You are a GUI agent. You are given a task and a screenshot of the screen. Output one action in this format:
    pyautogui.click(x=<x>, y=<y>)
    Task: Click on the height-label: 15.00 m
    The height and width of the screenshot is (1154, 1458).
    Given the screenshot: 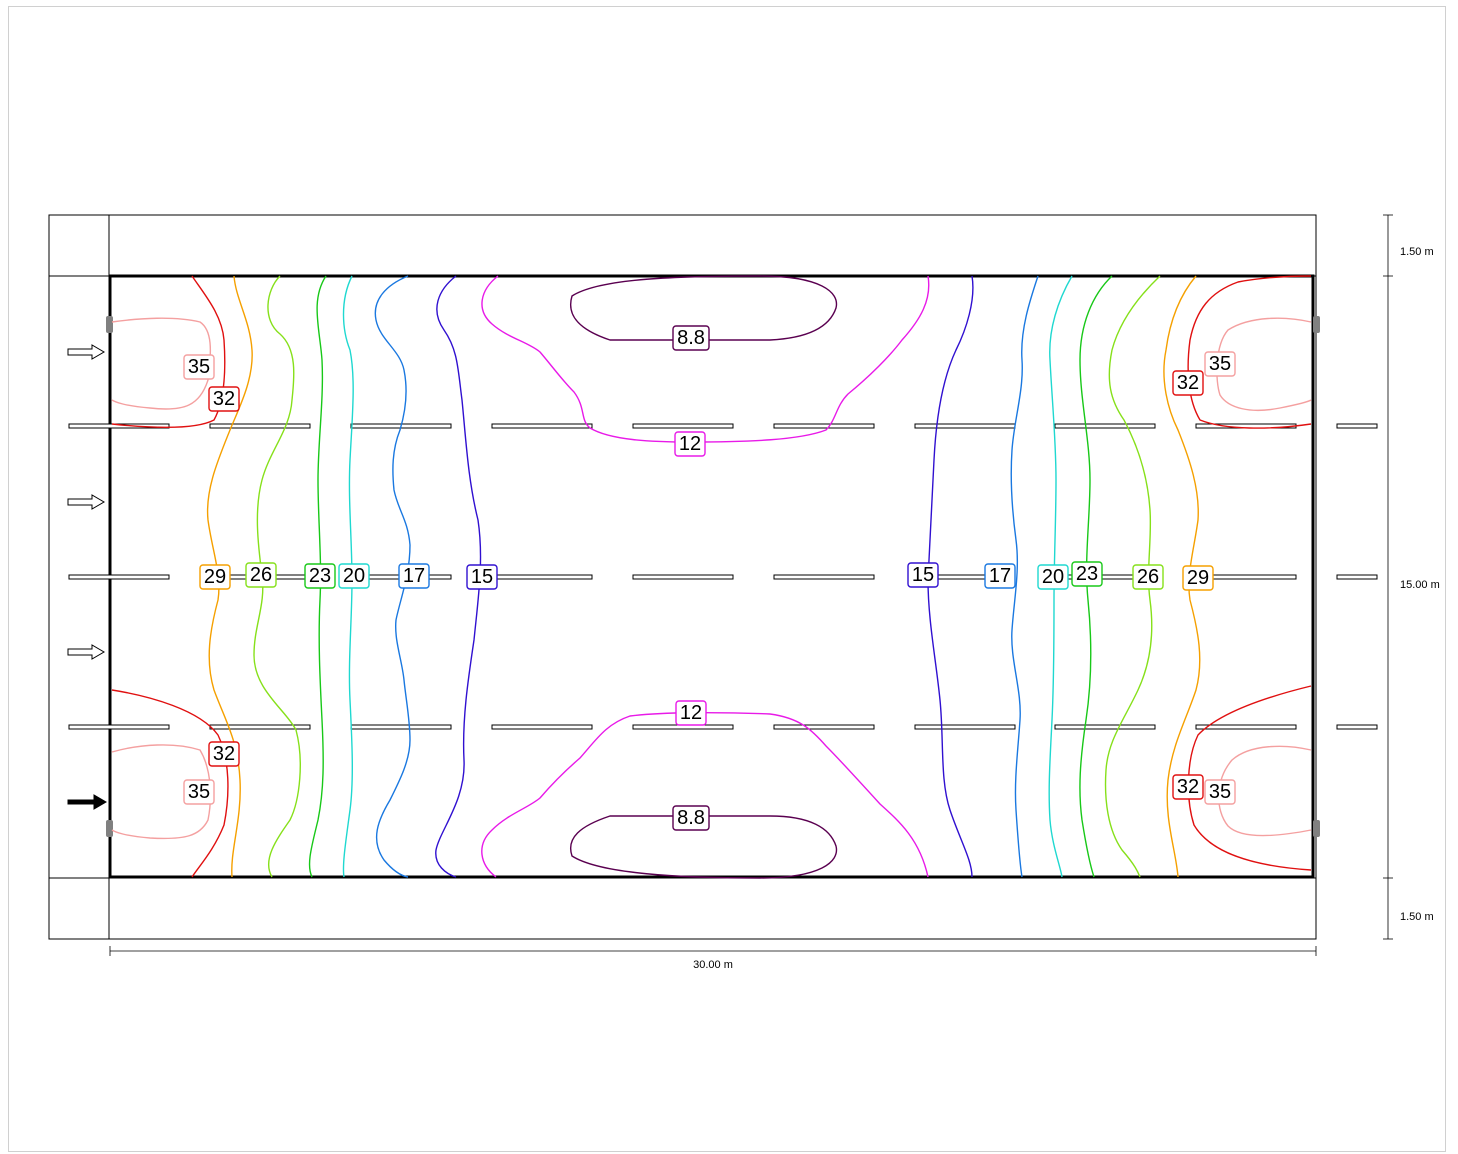 What is the action you would take?
    pyautogui.click(x=1420, y=585)
    